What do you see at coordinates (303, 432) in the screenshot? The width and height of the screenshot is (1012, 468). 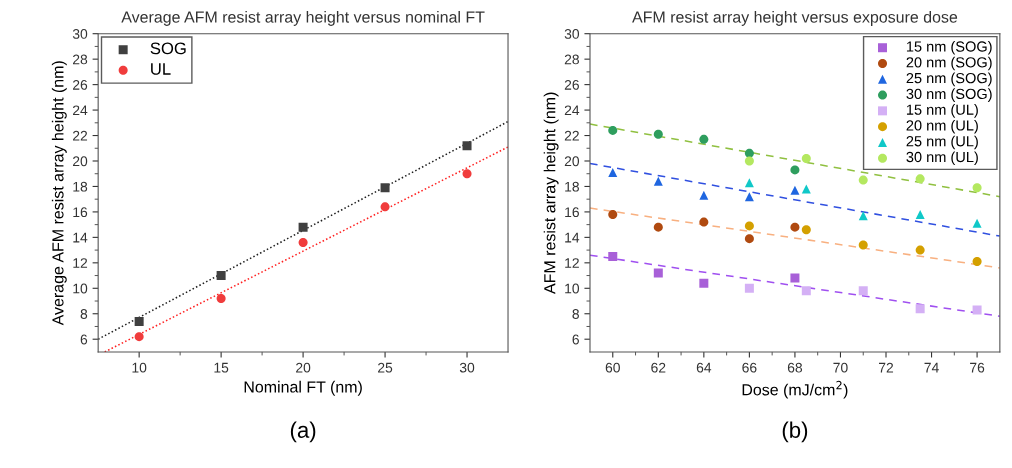 I see `text: (a)` at bounding box center [303, 432].